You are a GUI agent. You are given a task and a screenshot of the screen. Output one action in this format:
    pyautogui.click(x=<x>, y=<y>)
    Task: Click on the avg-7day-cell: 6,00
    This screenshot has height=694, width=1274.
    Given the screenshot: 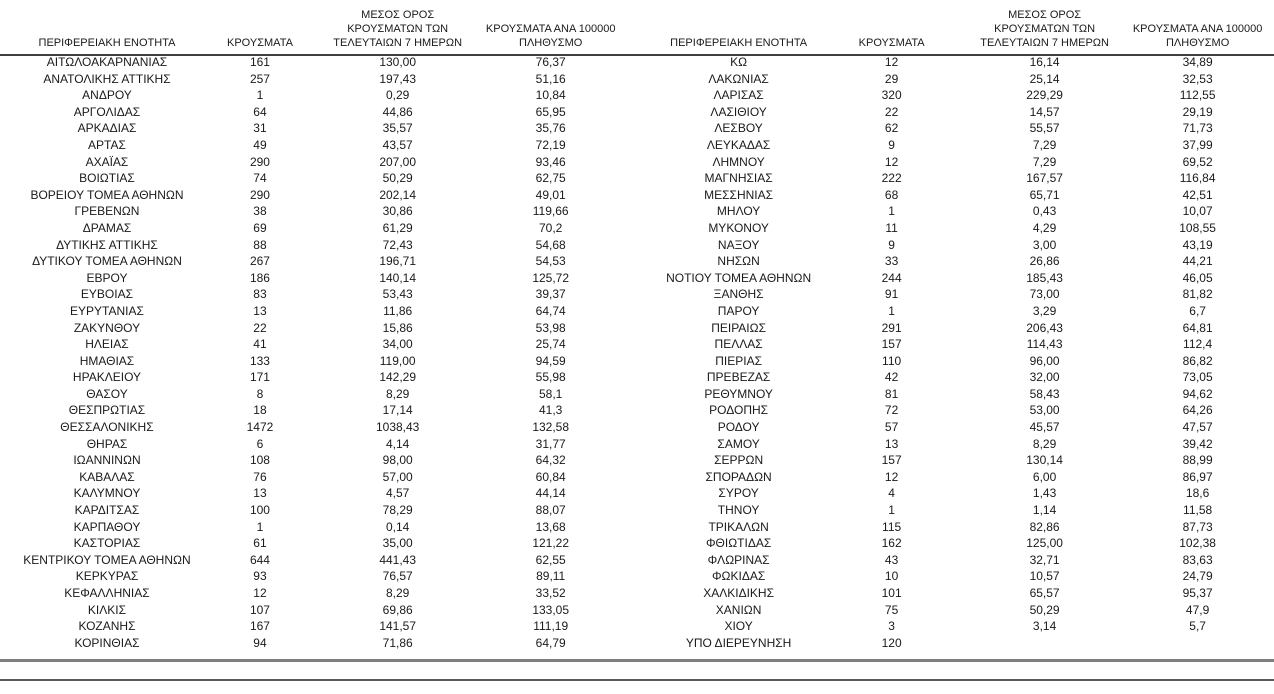 What is the action you would take?
    pyautogui.click(x=1044, y=476)
    